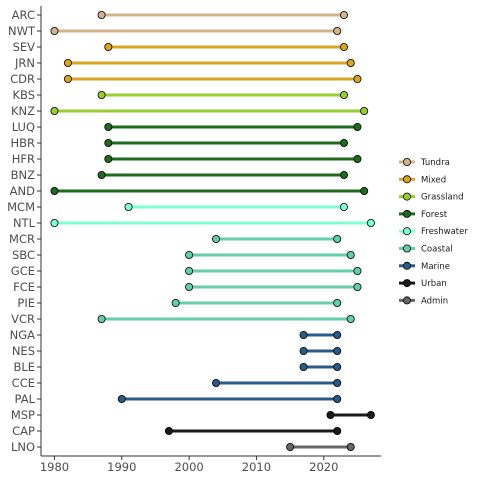 The width and height of the screenshot is (480, 480). I want to click on legend-label: Coastal, so click(437, 250).